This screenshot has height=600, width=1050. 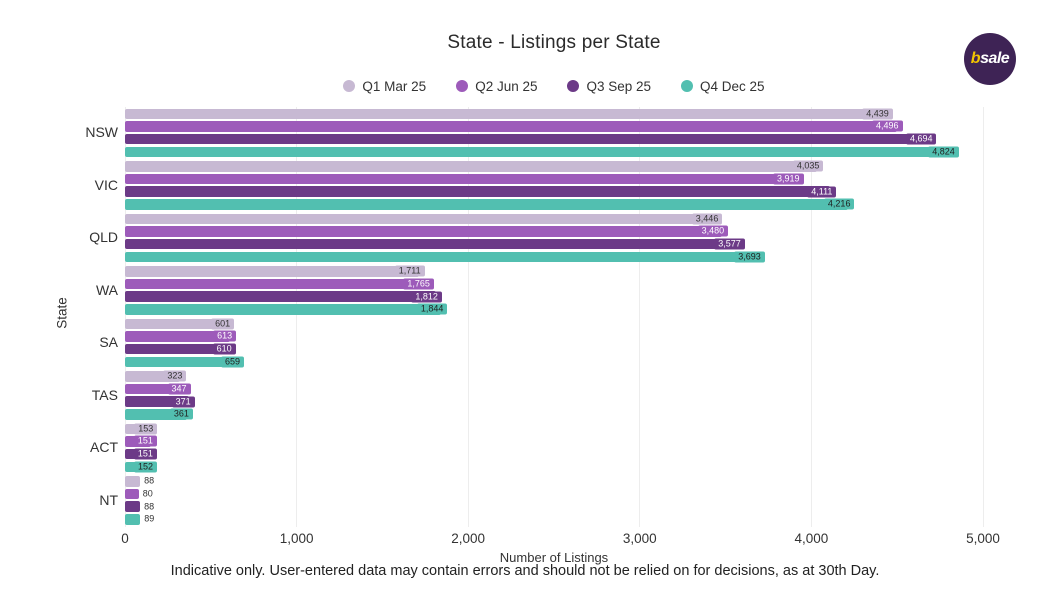 I want to click on logo-text-b: b, so click(x=975, y=58).